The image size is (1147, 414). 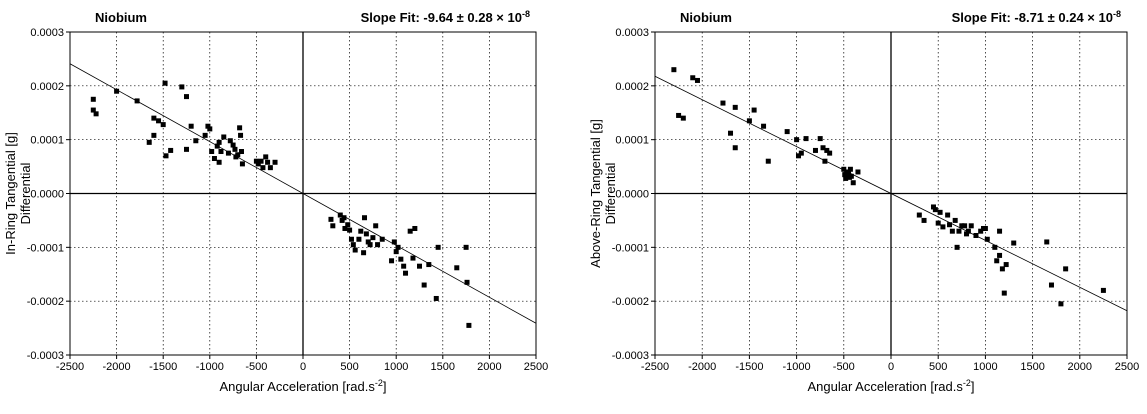 What do you see at coordinates (10, 193) in the screenshot?
I see `y-axis-label-line1: In-Ring Tangential [g]` at bounding box center [10, 193].